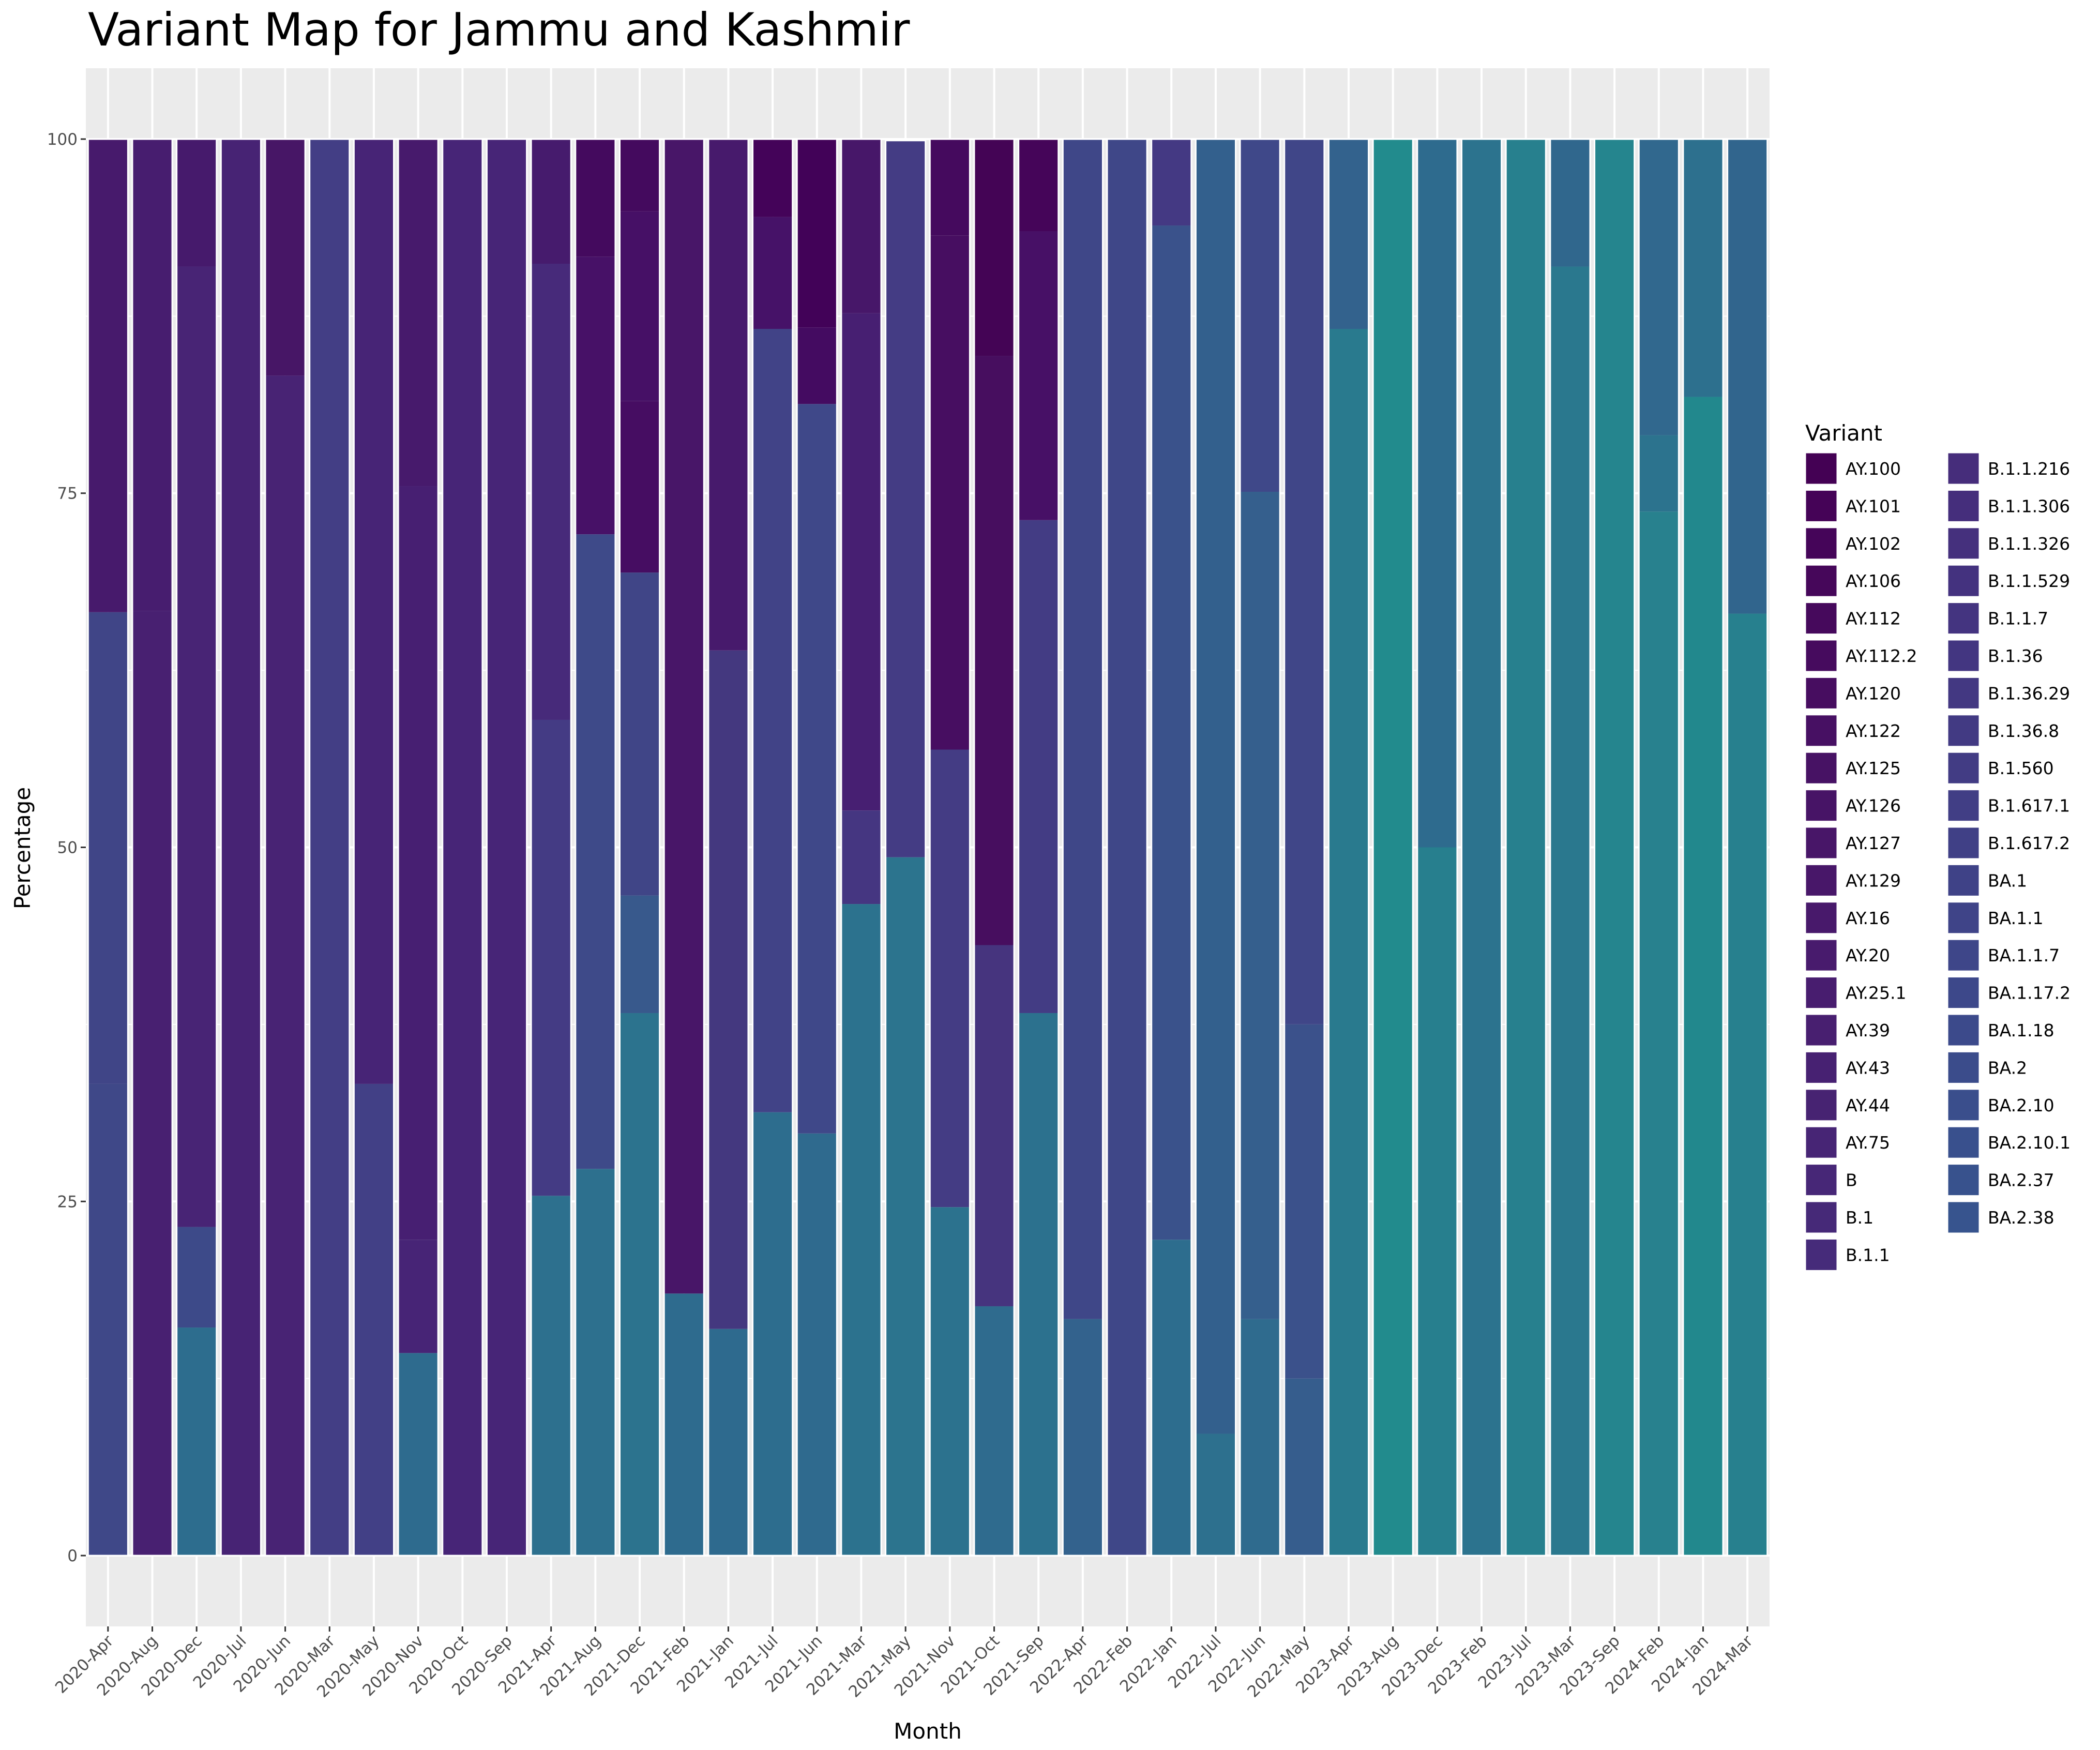  What do you see at coordinates (68, 1202) in the screenshot?
I see `y-tick-label: 25` at bounding box center [68, 1202].